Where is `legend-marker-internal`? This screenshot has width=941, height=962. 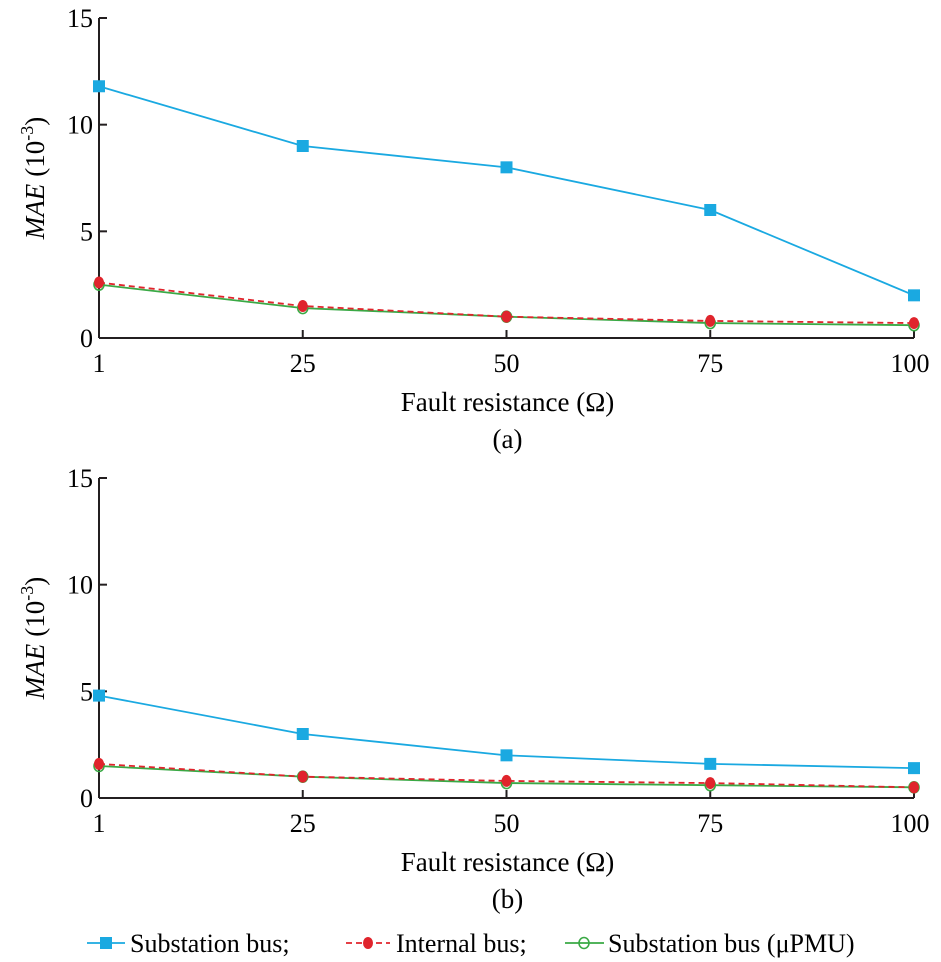 legend-marker-internal is located at coordinates (368, 943).